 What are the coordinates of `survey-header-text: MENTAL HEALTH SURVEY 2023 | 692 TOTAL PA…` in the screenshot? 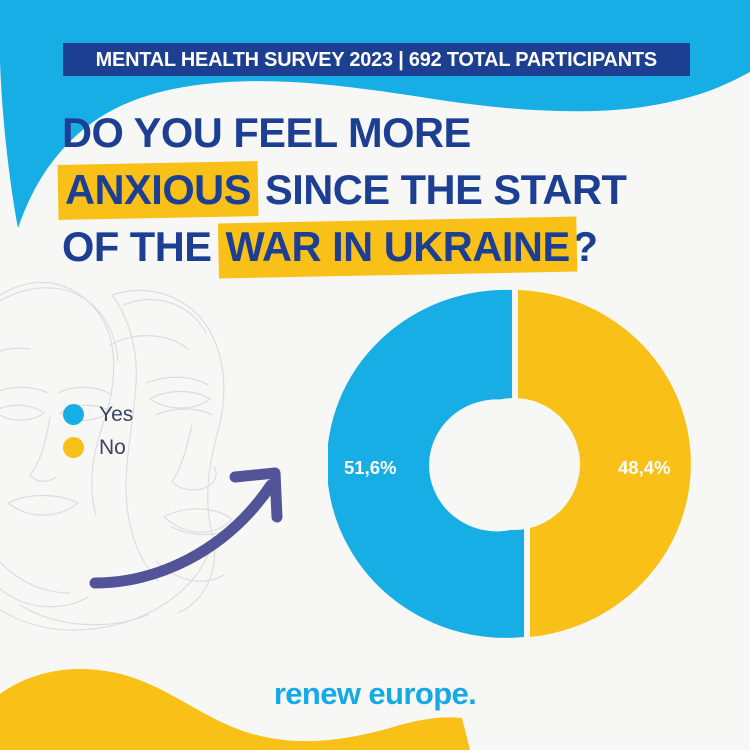 It's located at (376, 59).